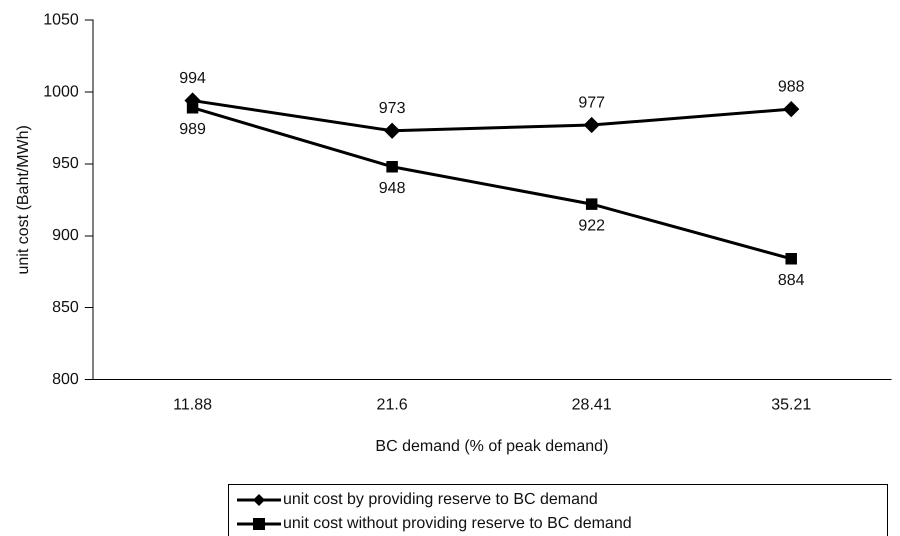  Describe the element at coordinates (457, 523) in the screenshot. I see `legend-label: unit cost without providing reserve to BC demand` at that location.